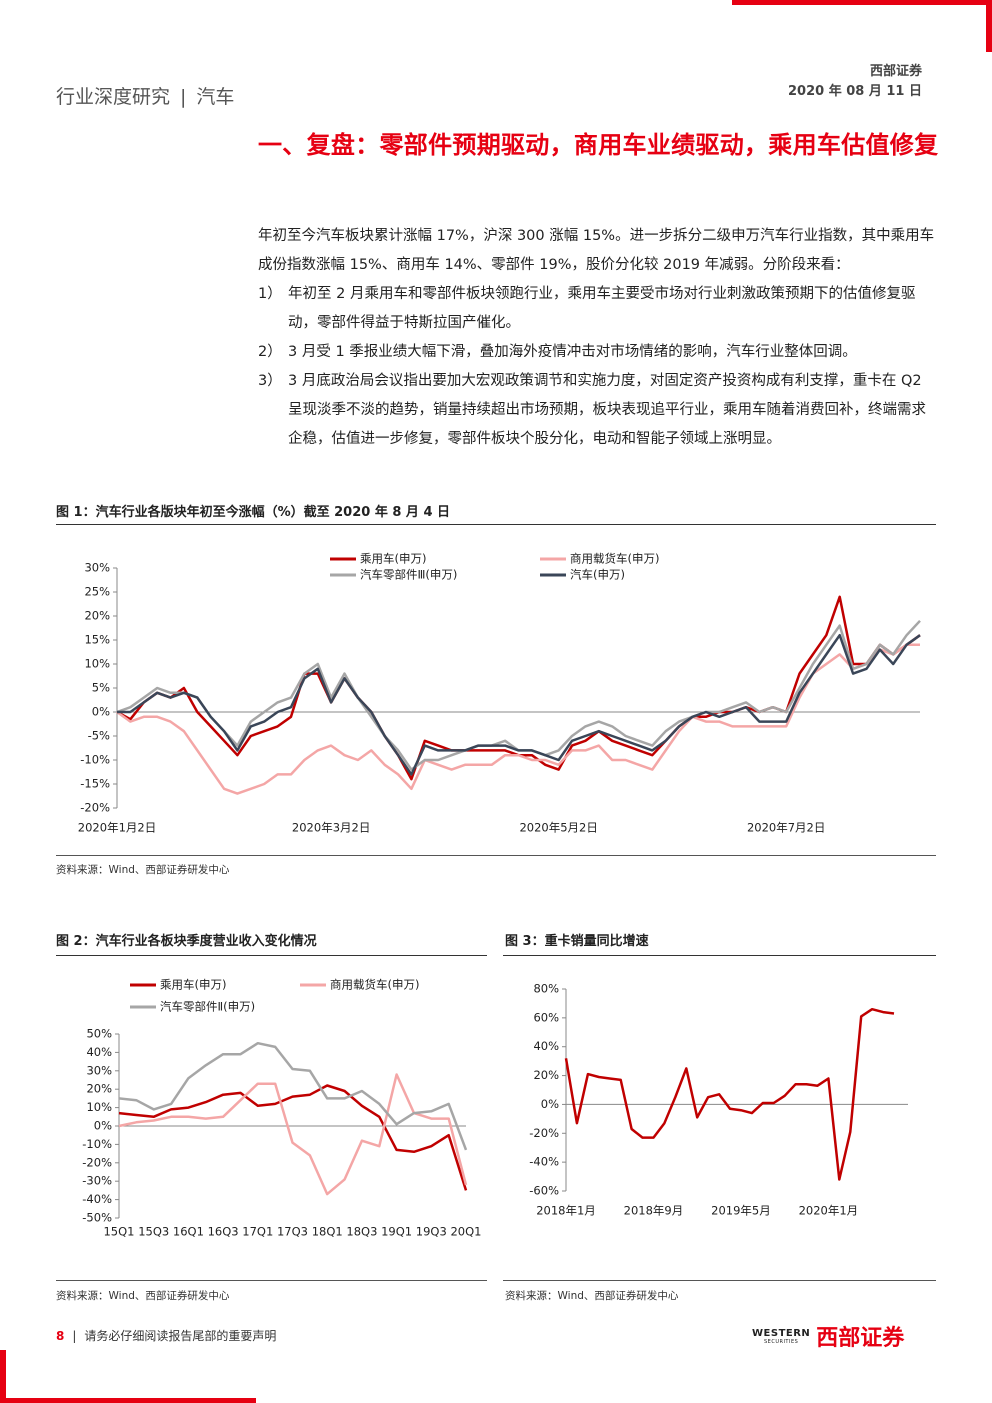  I want to click on top-bar-side, so click(989, 26).